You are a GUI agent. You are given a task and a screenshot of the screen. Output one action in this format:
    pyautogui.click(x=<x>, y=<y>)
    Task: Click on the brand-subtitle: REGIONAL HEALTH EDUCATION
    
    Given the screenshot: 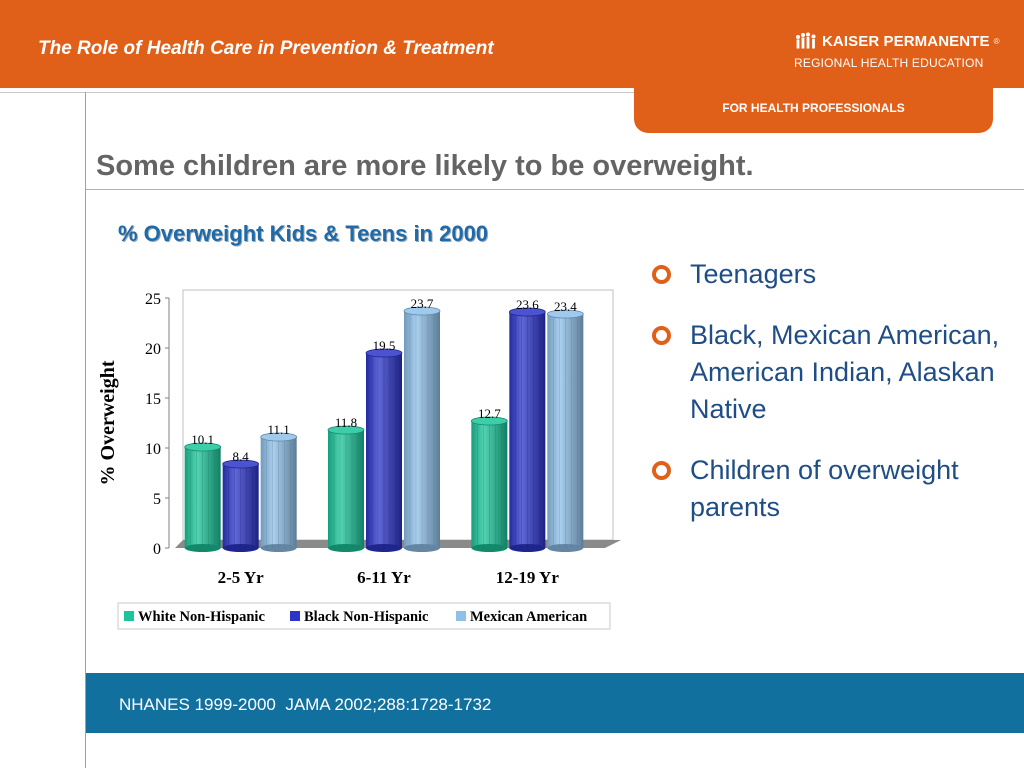 What is the action you would take?
    pyautogui.click(x=889, y=63)
    